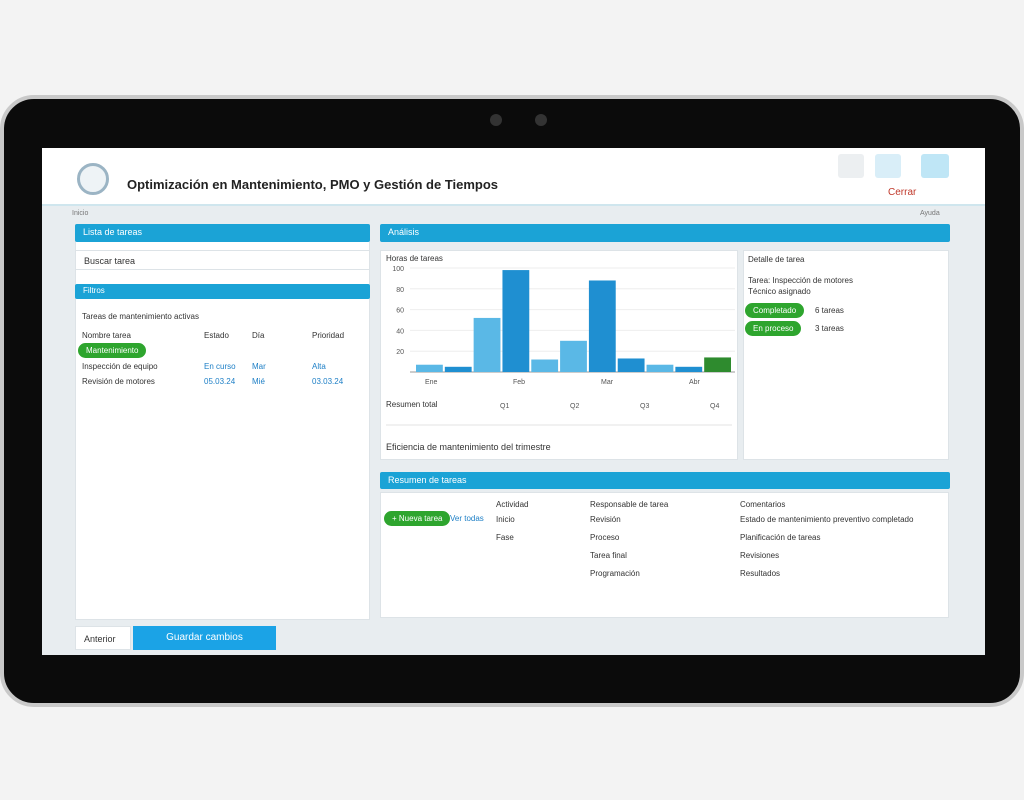 The height and width of the screenshot is (800, 1024). What do you see at coordinates (258, 335) in the screenshot?
I see `column-header: Día` at bounding box center [258, 335].